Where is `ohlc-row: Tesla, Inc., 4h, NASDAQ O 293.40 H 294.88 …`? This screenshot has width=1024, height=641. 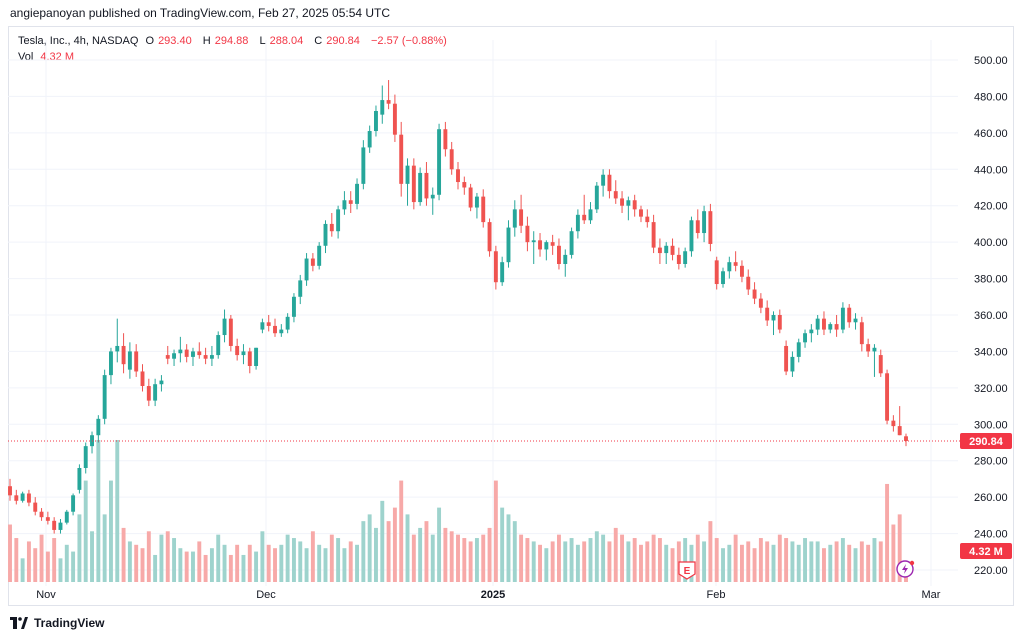
ohlc-row: Tesla, Inc., 4h, NASDAQ O 293.40 H 294.88 … is located at coordinates (234, 41).